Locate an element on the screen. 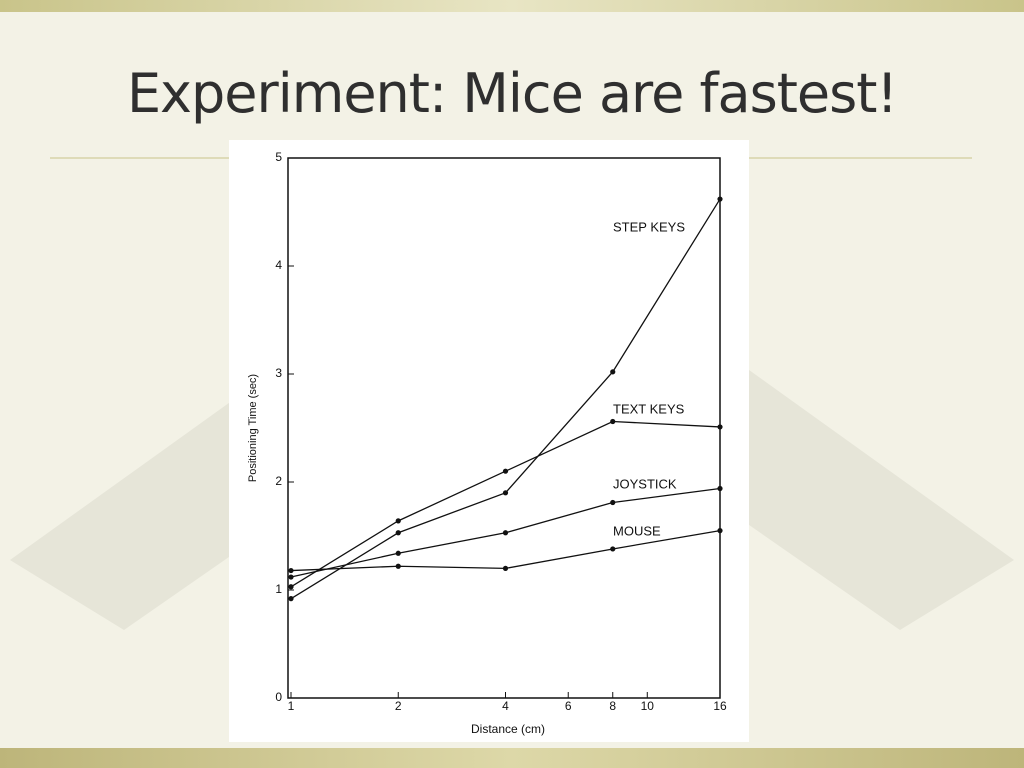  x-axis-label: Distance (cm) is located at coordinates (508, 729).